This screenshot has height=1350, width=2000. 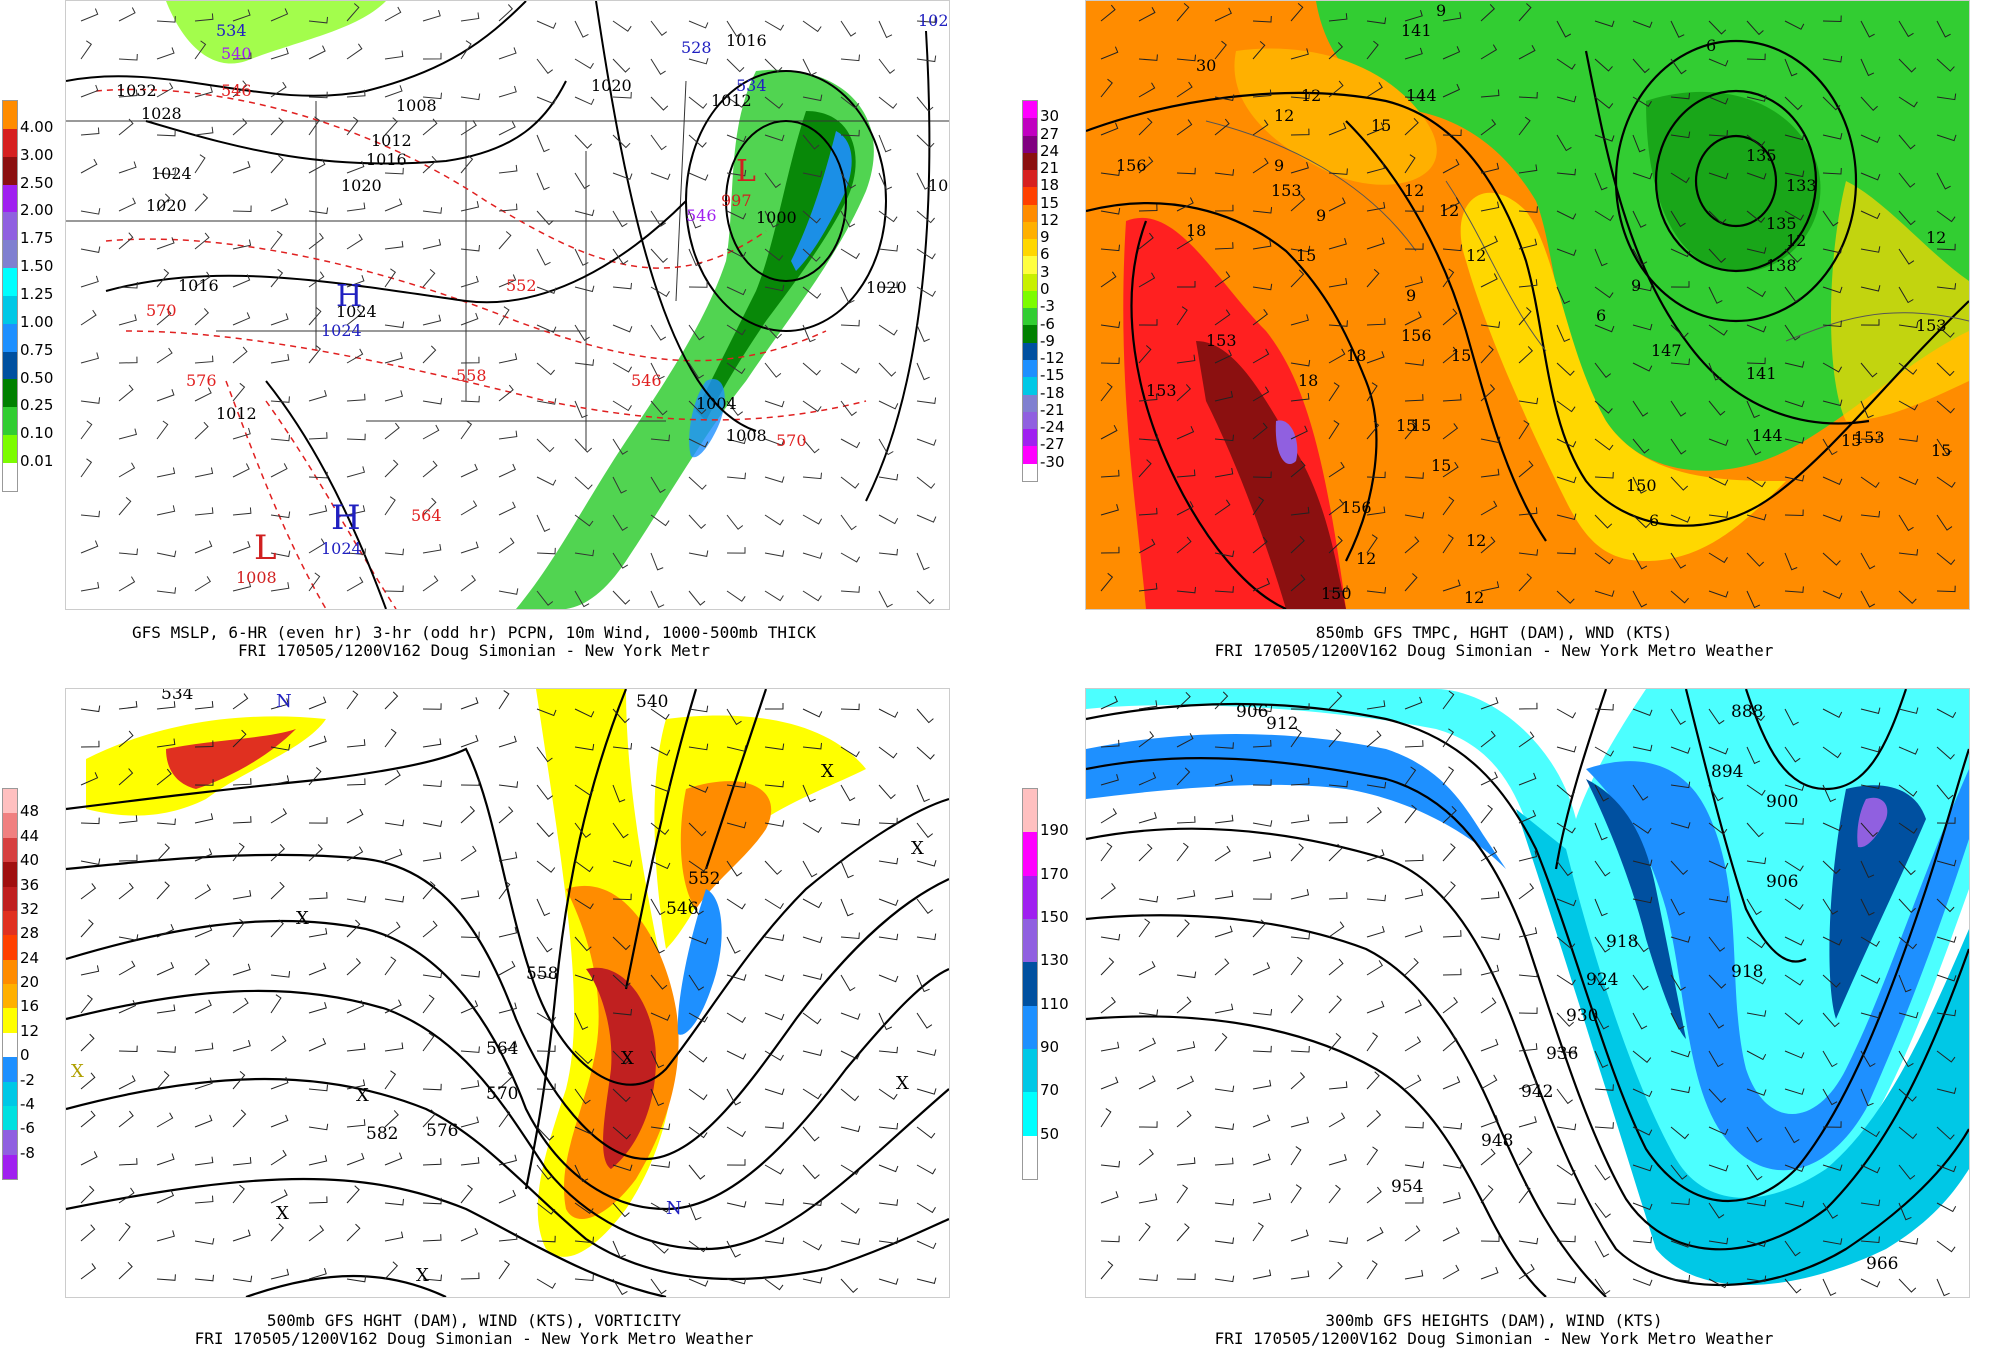 What do you see at coordinates (902, 1083) in the screenshot?
I see `extremum-marker: X` at bounding box center [902, 1083].